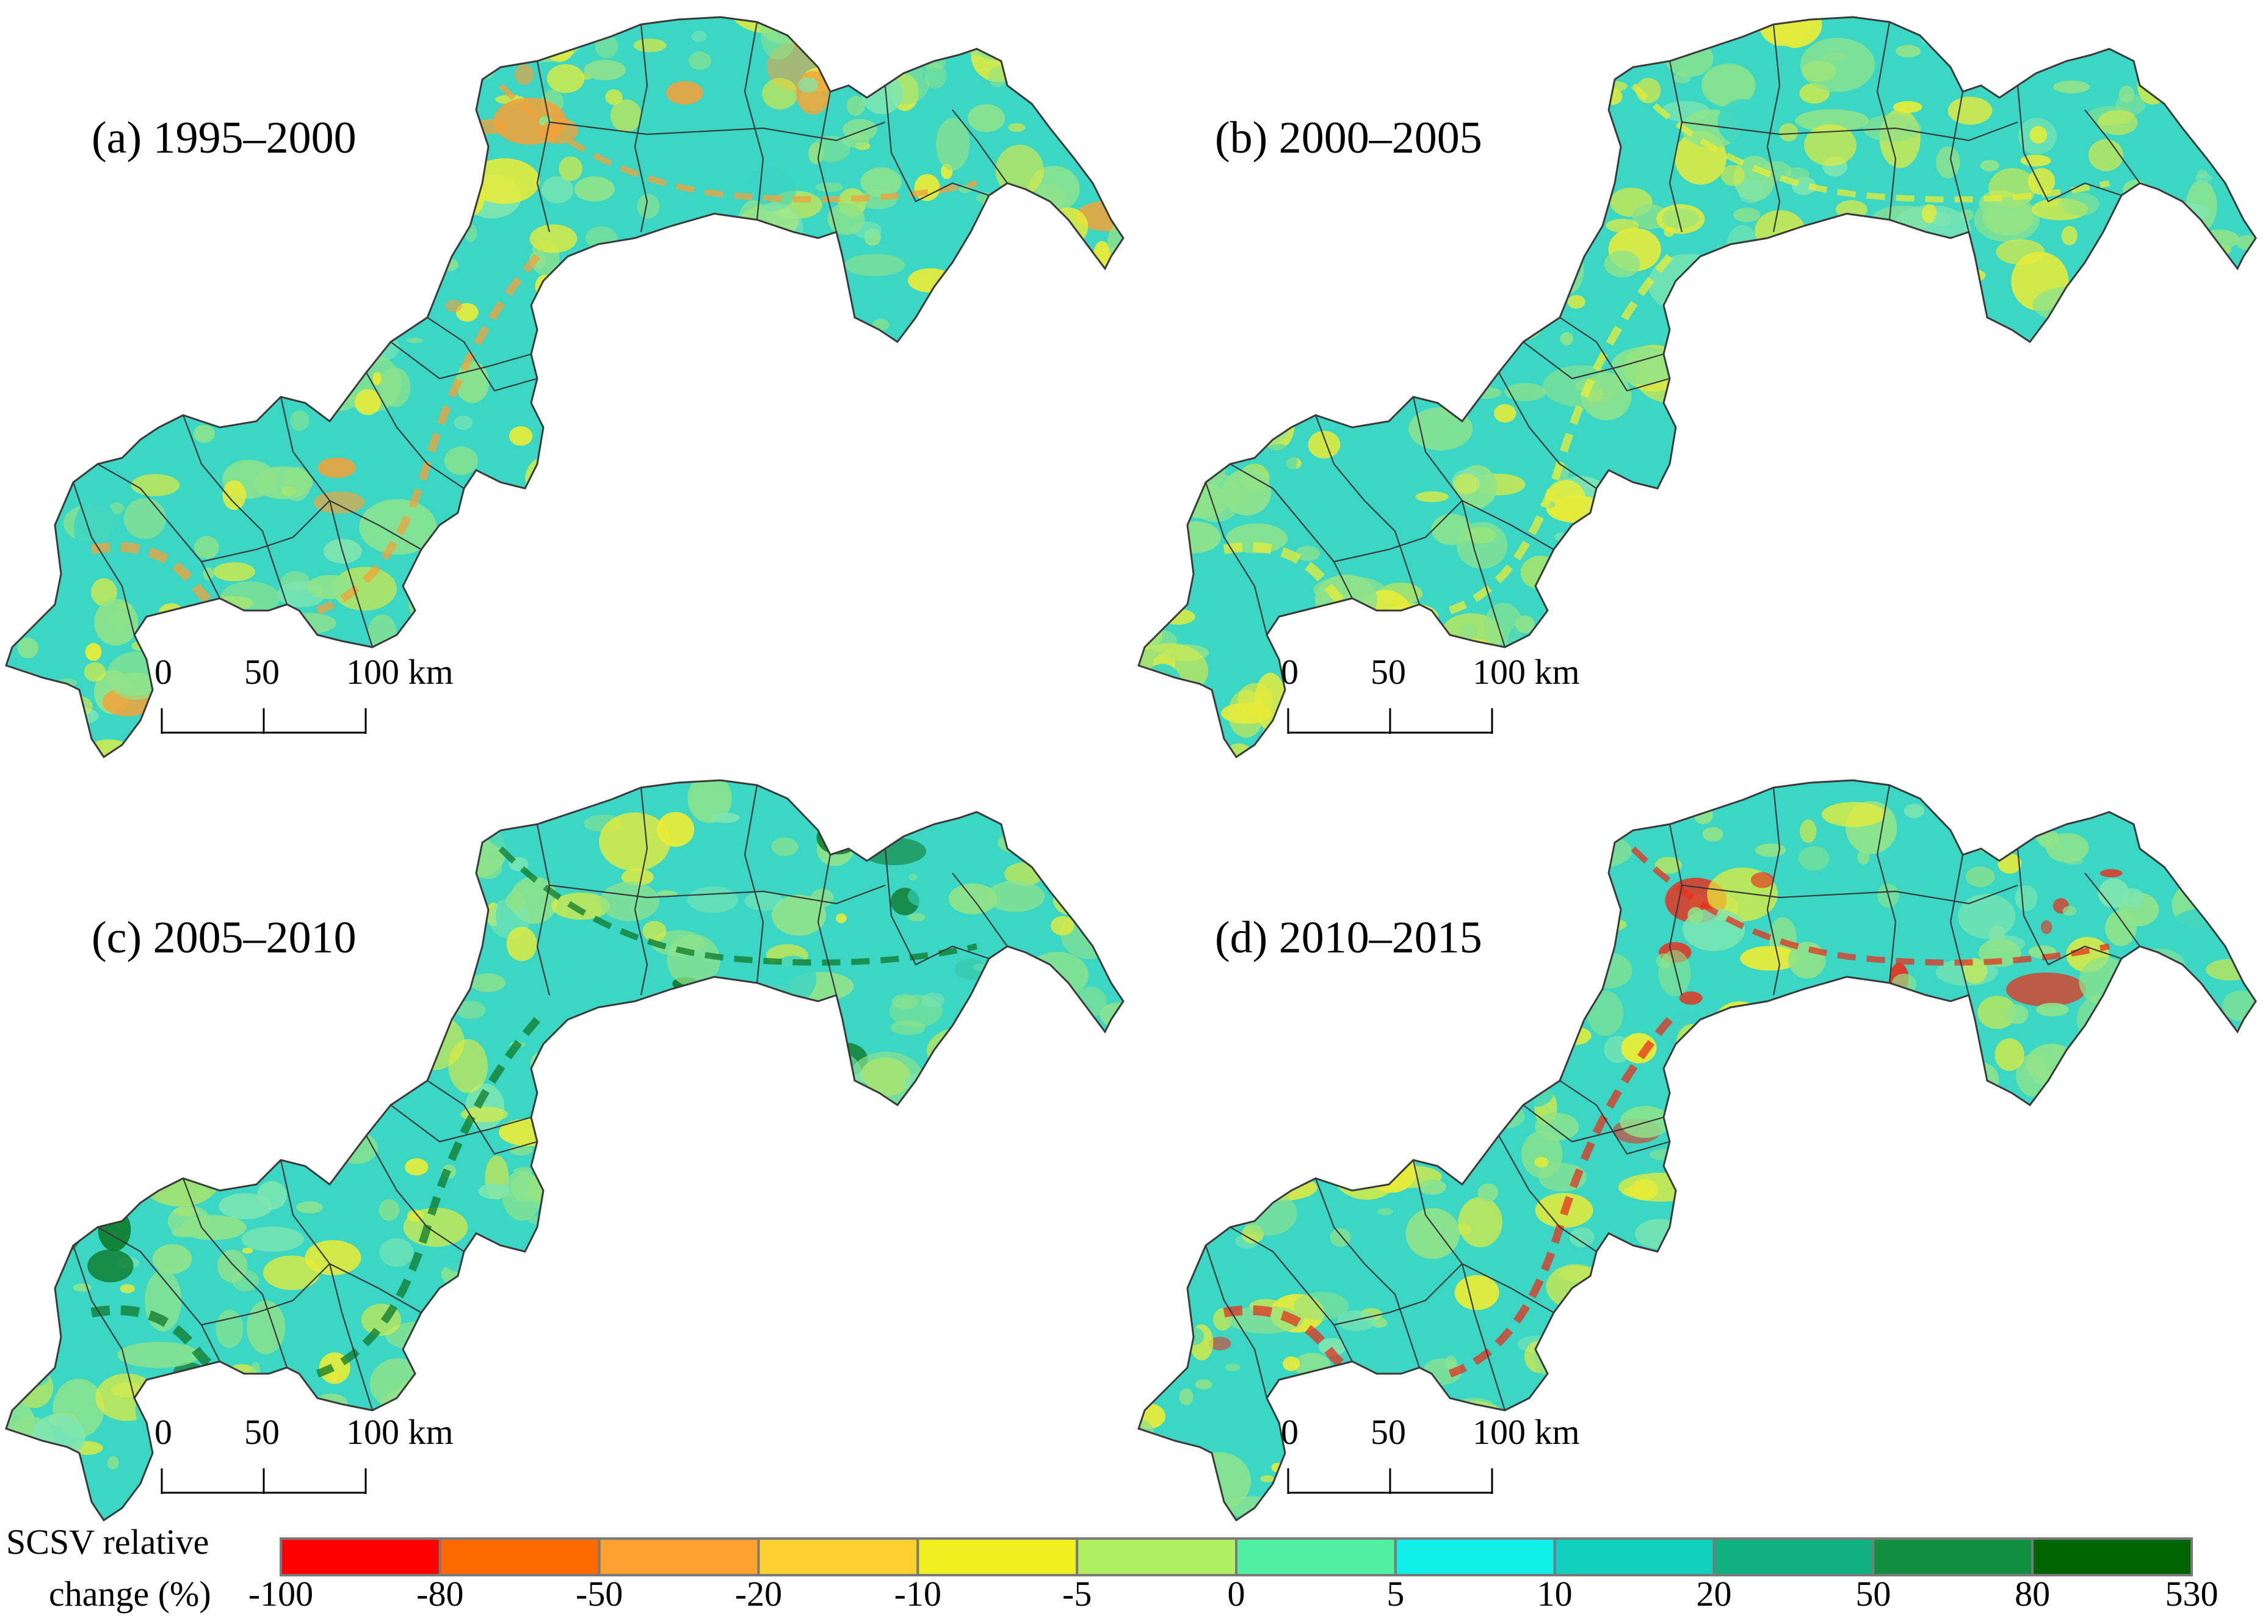 This screenshot has width=2268, height=1624. I want to click on legend-title-line1: SCSV relative, so click(107, 1542).